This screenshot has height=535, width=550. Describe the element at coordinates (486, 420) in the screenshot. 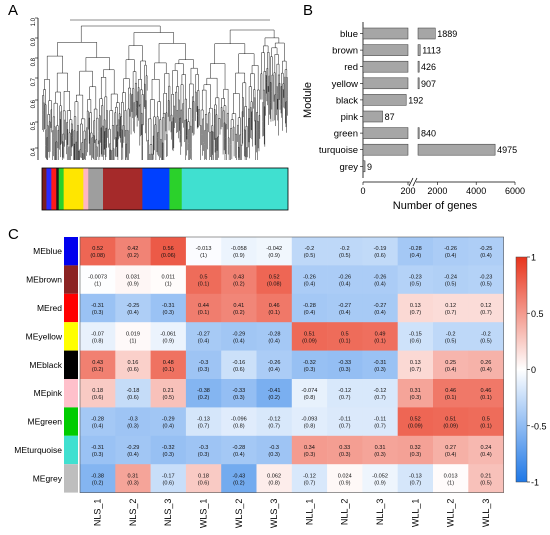

I see `heatmap-cell-value: 0.5` at that location.